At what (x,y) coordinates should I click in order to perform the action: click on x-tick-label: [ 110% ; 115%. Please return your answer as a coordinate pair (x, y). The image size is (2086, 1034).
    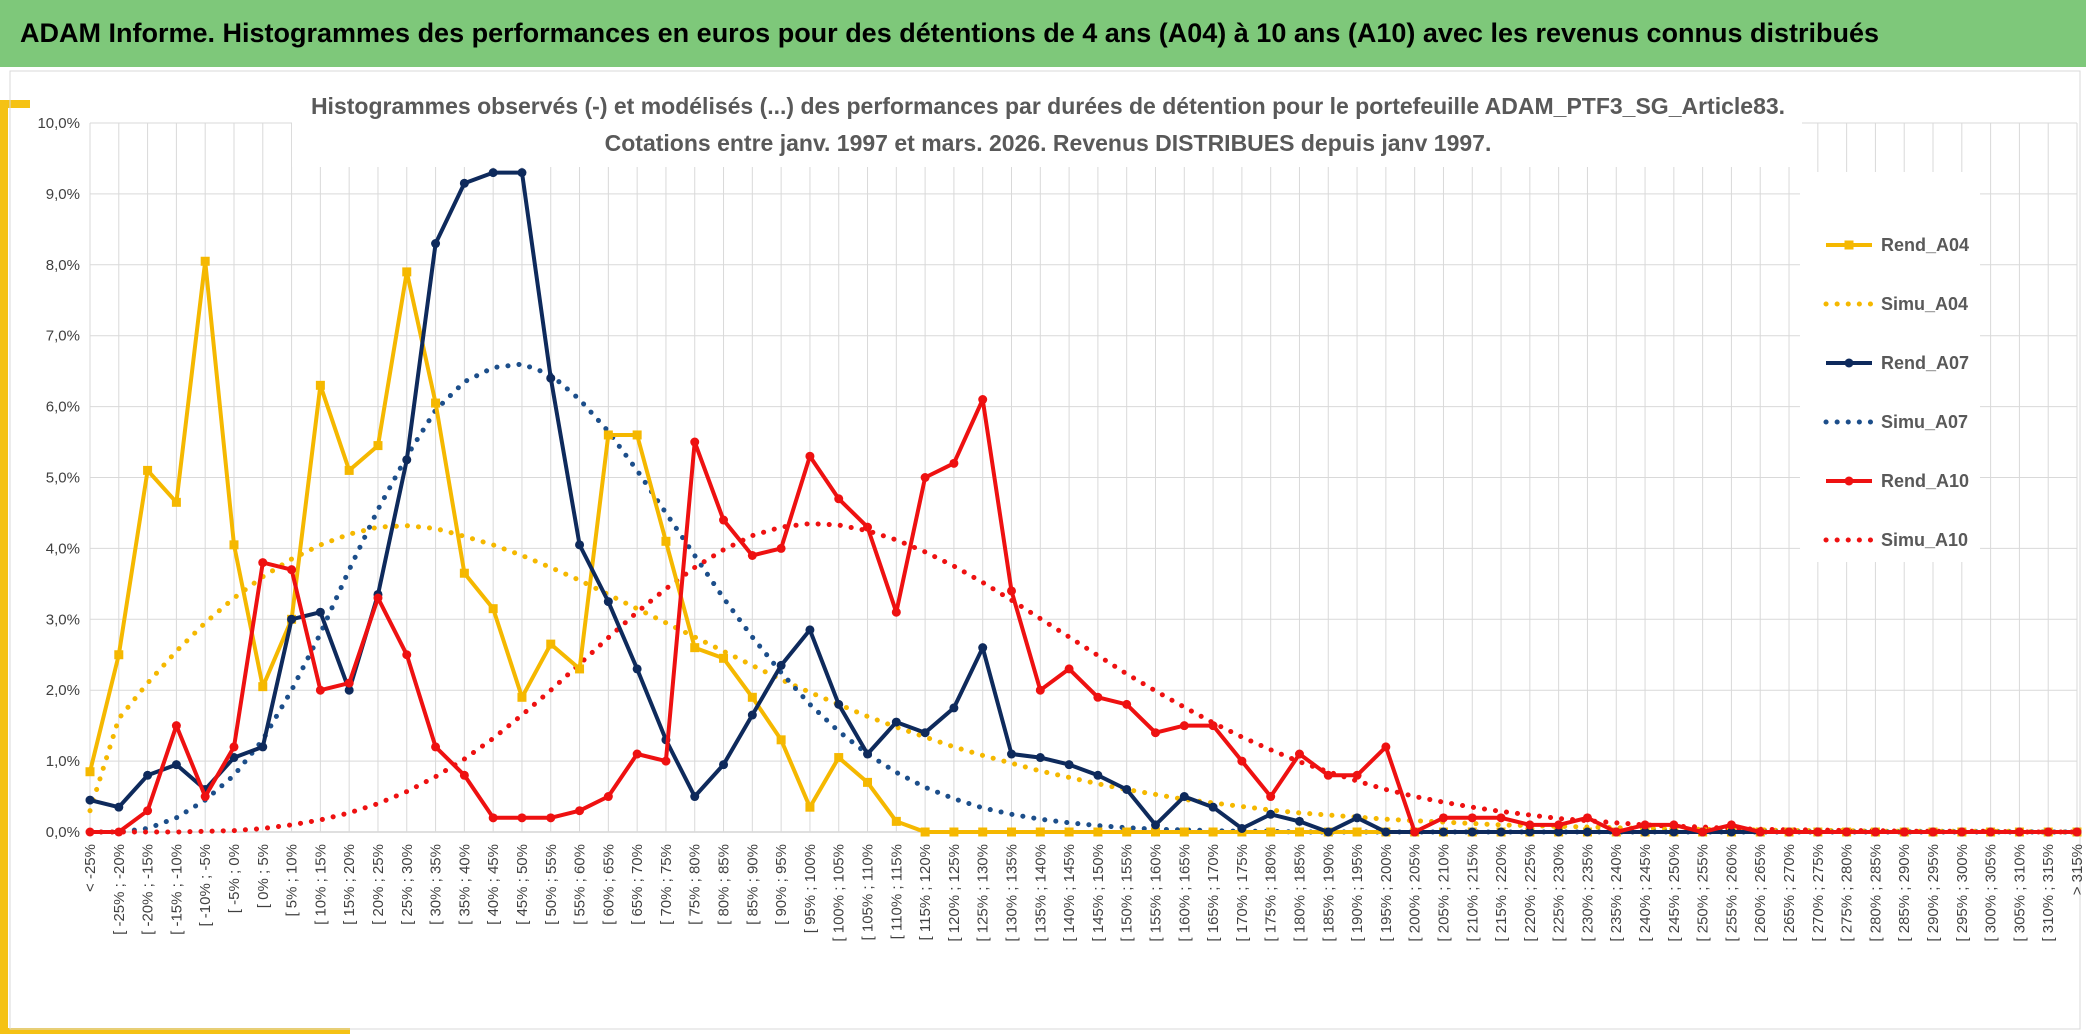
    Looking at the image, I should click on (896, 891).